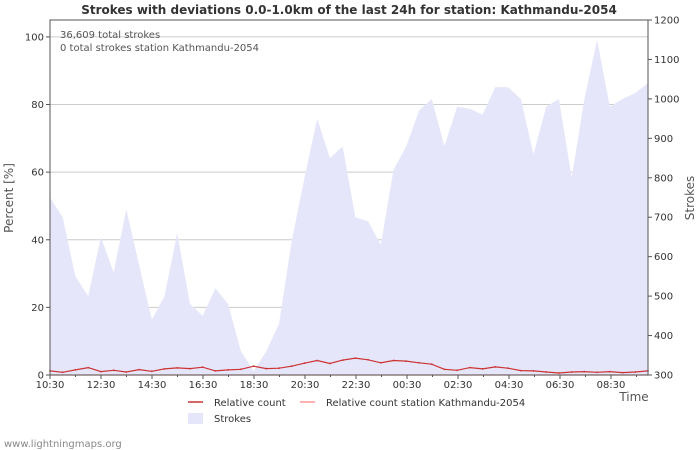  What do you see at coordinates (63, 444) in the screenshot?
I see `footer-url: www.lightningmaps.org` at bounding box center [63, 444].